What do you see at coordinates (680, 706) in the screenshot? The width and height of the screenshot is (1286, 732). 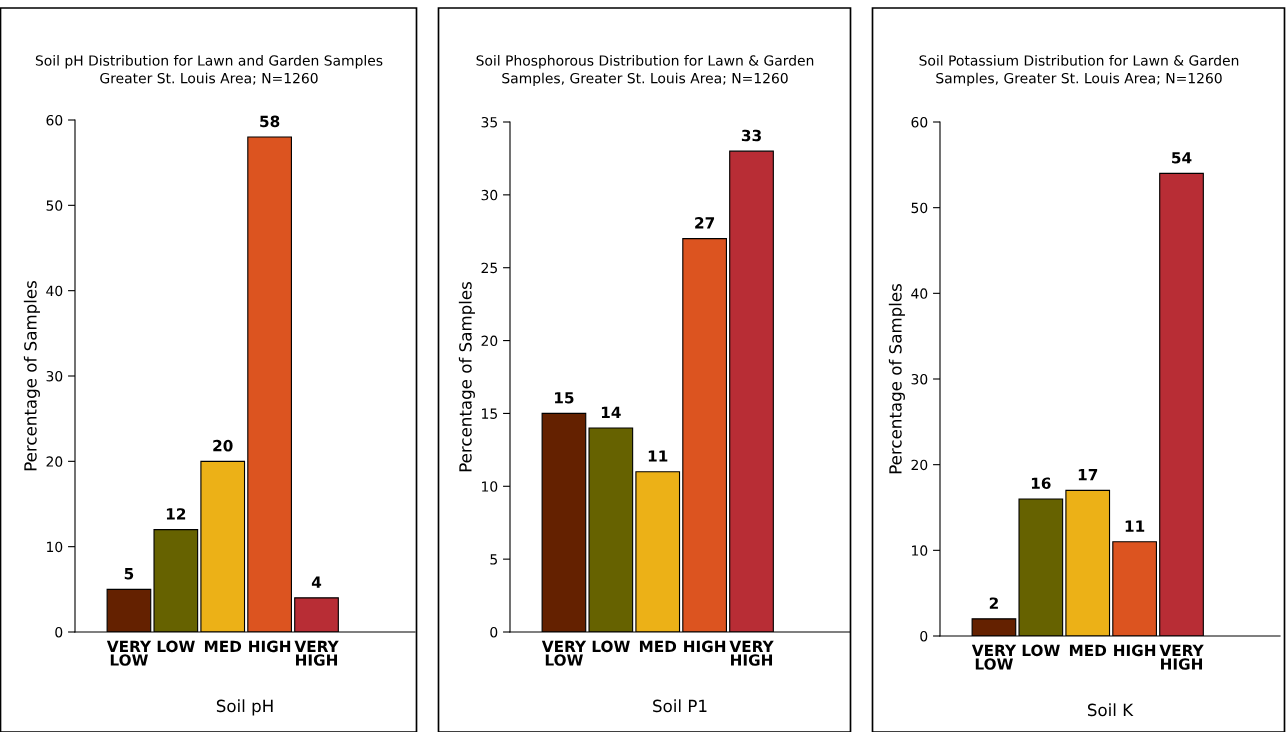 I see `x-axis-title: Soil P1` at bounding box center [680, 706].